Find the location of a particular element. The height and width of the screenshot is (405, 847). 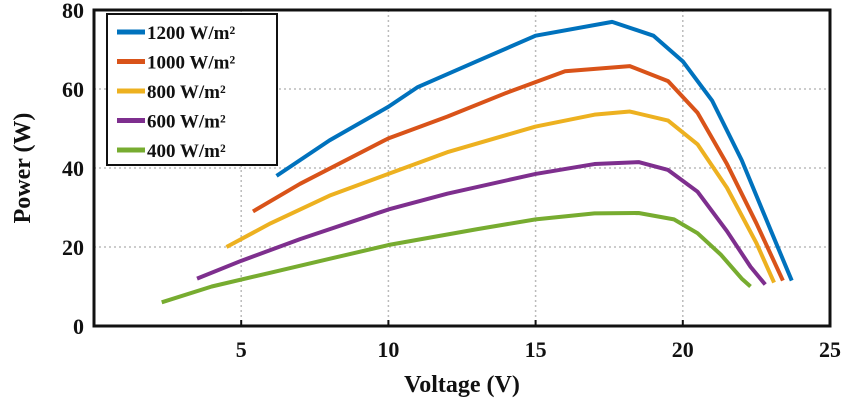

x-tick-label: 15 is located at coordinates (536, 349).